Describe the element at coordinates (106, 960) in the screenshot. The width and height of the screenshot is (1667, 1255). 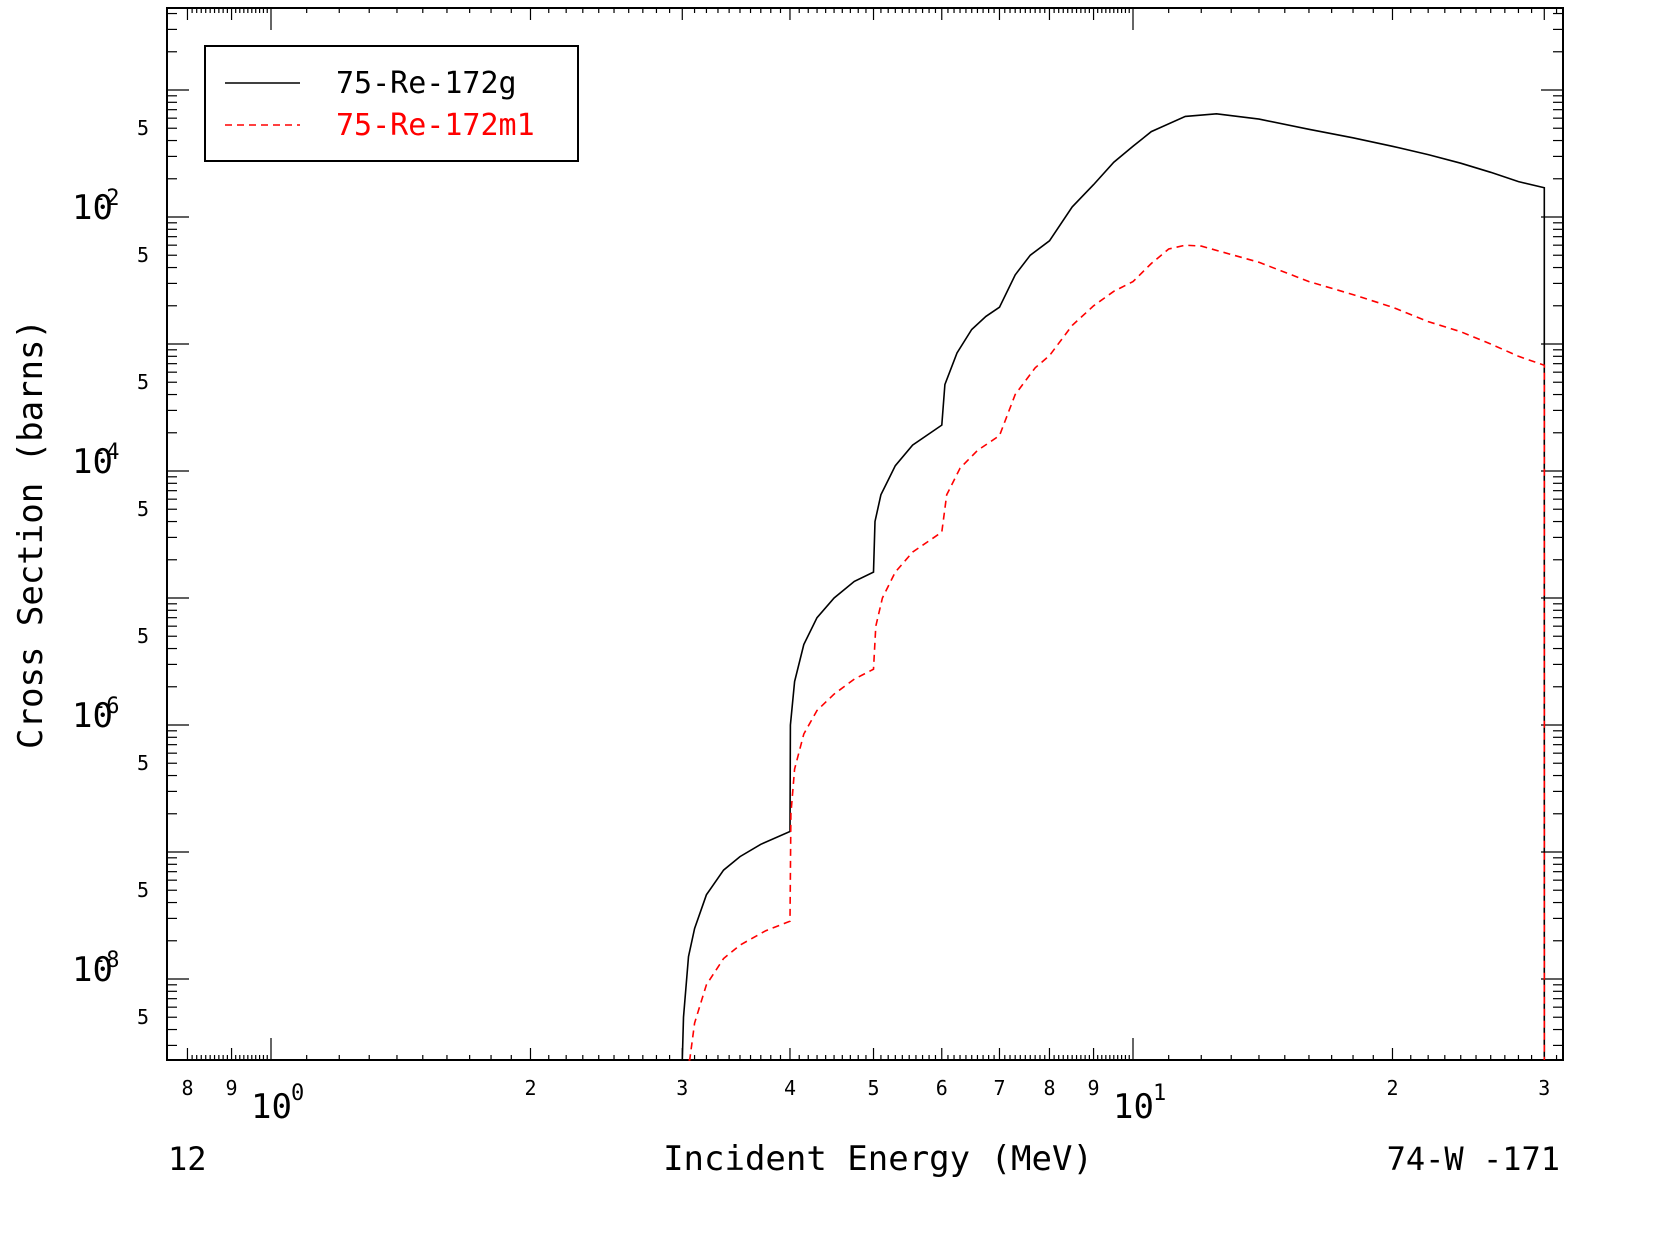
I see `y-major-label-exp: -8` at that location.